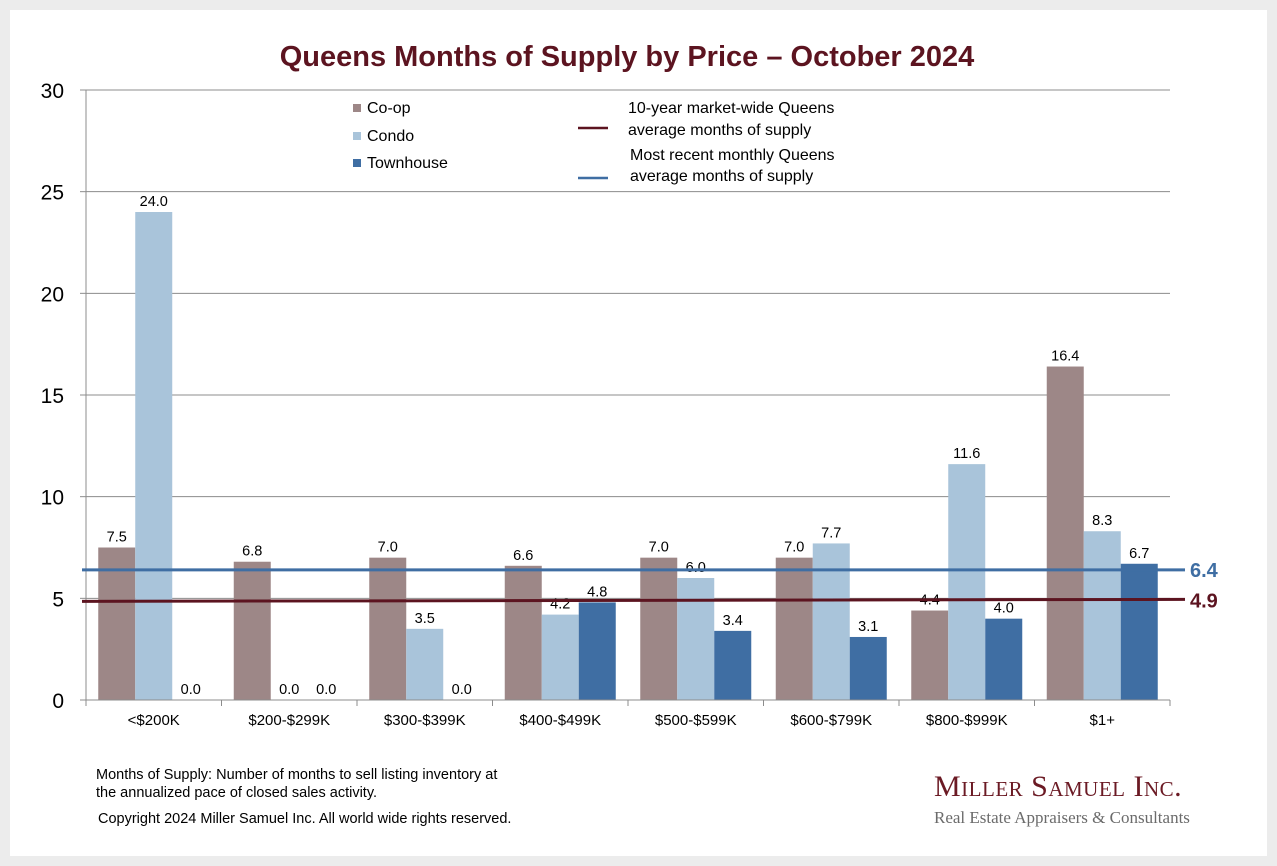 The width and height of the screenshot is (1277, 866). I want to click on y-tick-label: 5, so click(58, 599).